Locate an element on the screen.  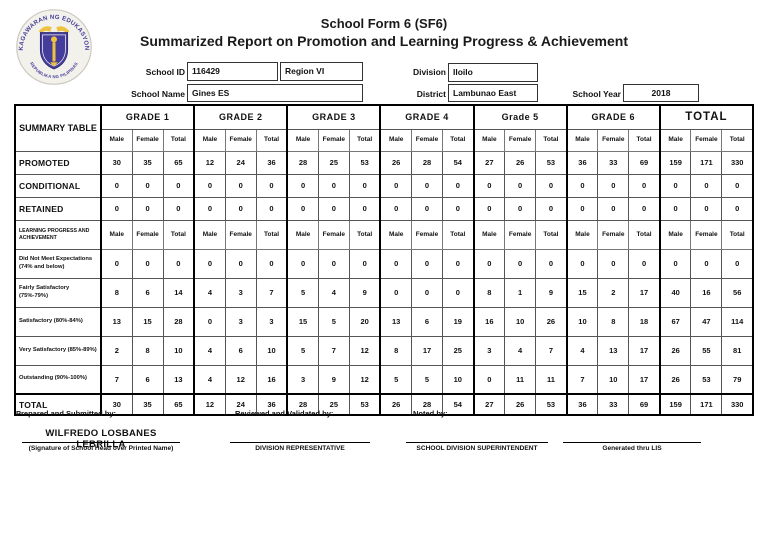
table-cell: 3 is located at coordinates (271, 321).